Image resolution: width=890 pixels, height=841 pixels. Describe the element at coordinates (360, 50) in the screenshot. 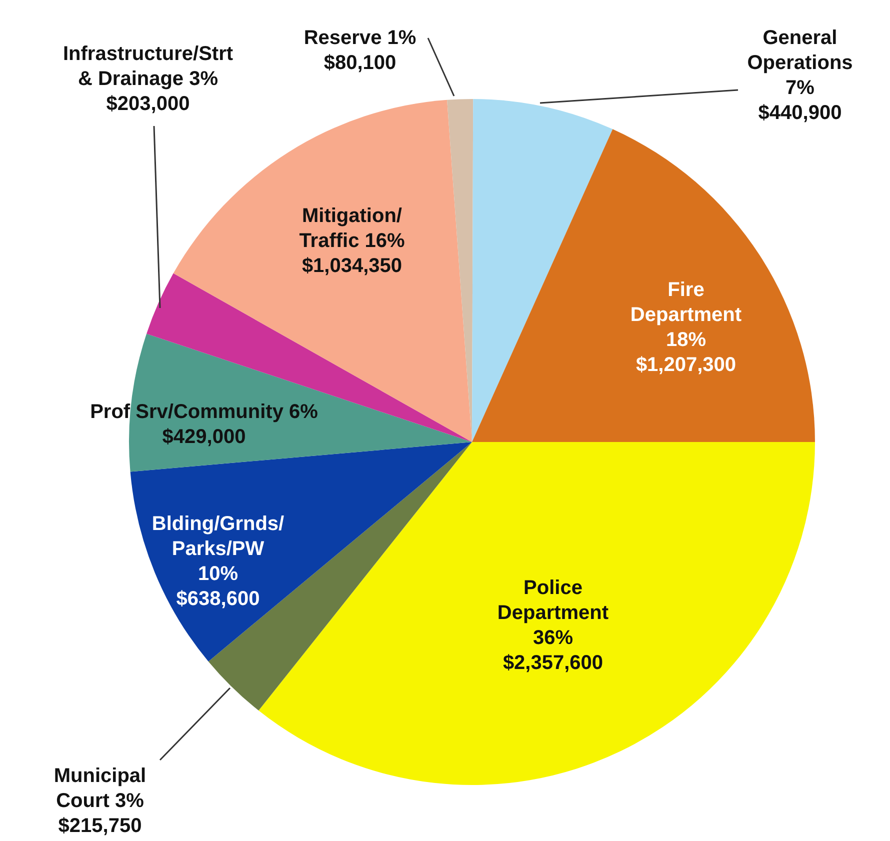

I see `slice-label: Reserve 1% $80,100` at that location.